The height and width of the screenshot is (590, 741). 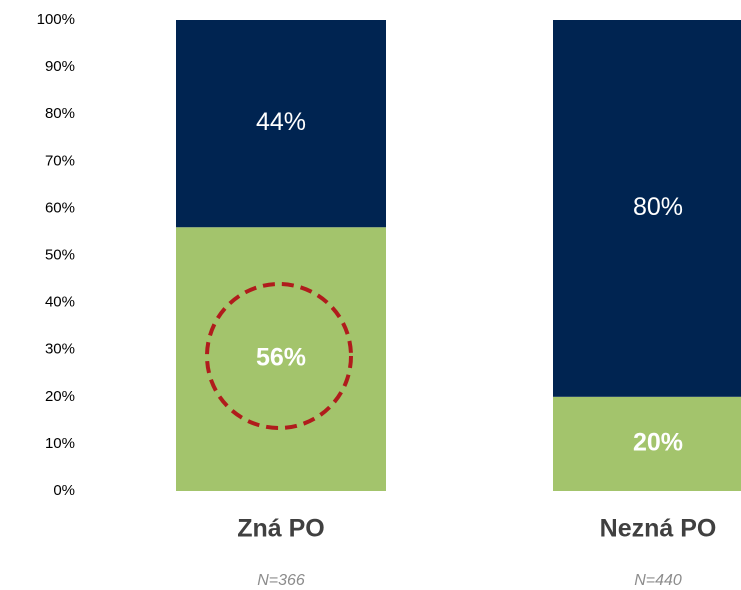 What do you see at coordinates (658, 207) in the screenshot?
I see `value-label: 80%` at bounding box center [658, 207].